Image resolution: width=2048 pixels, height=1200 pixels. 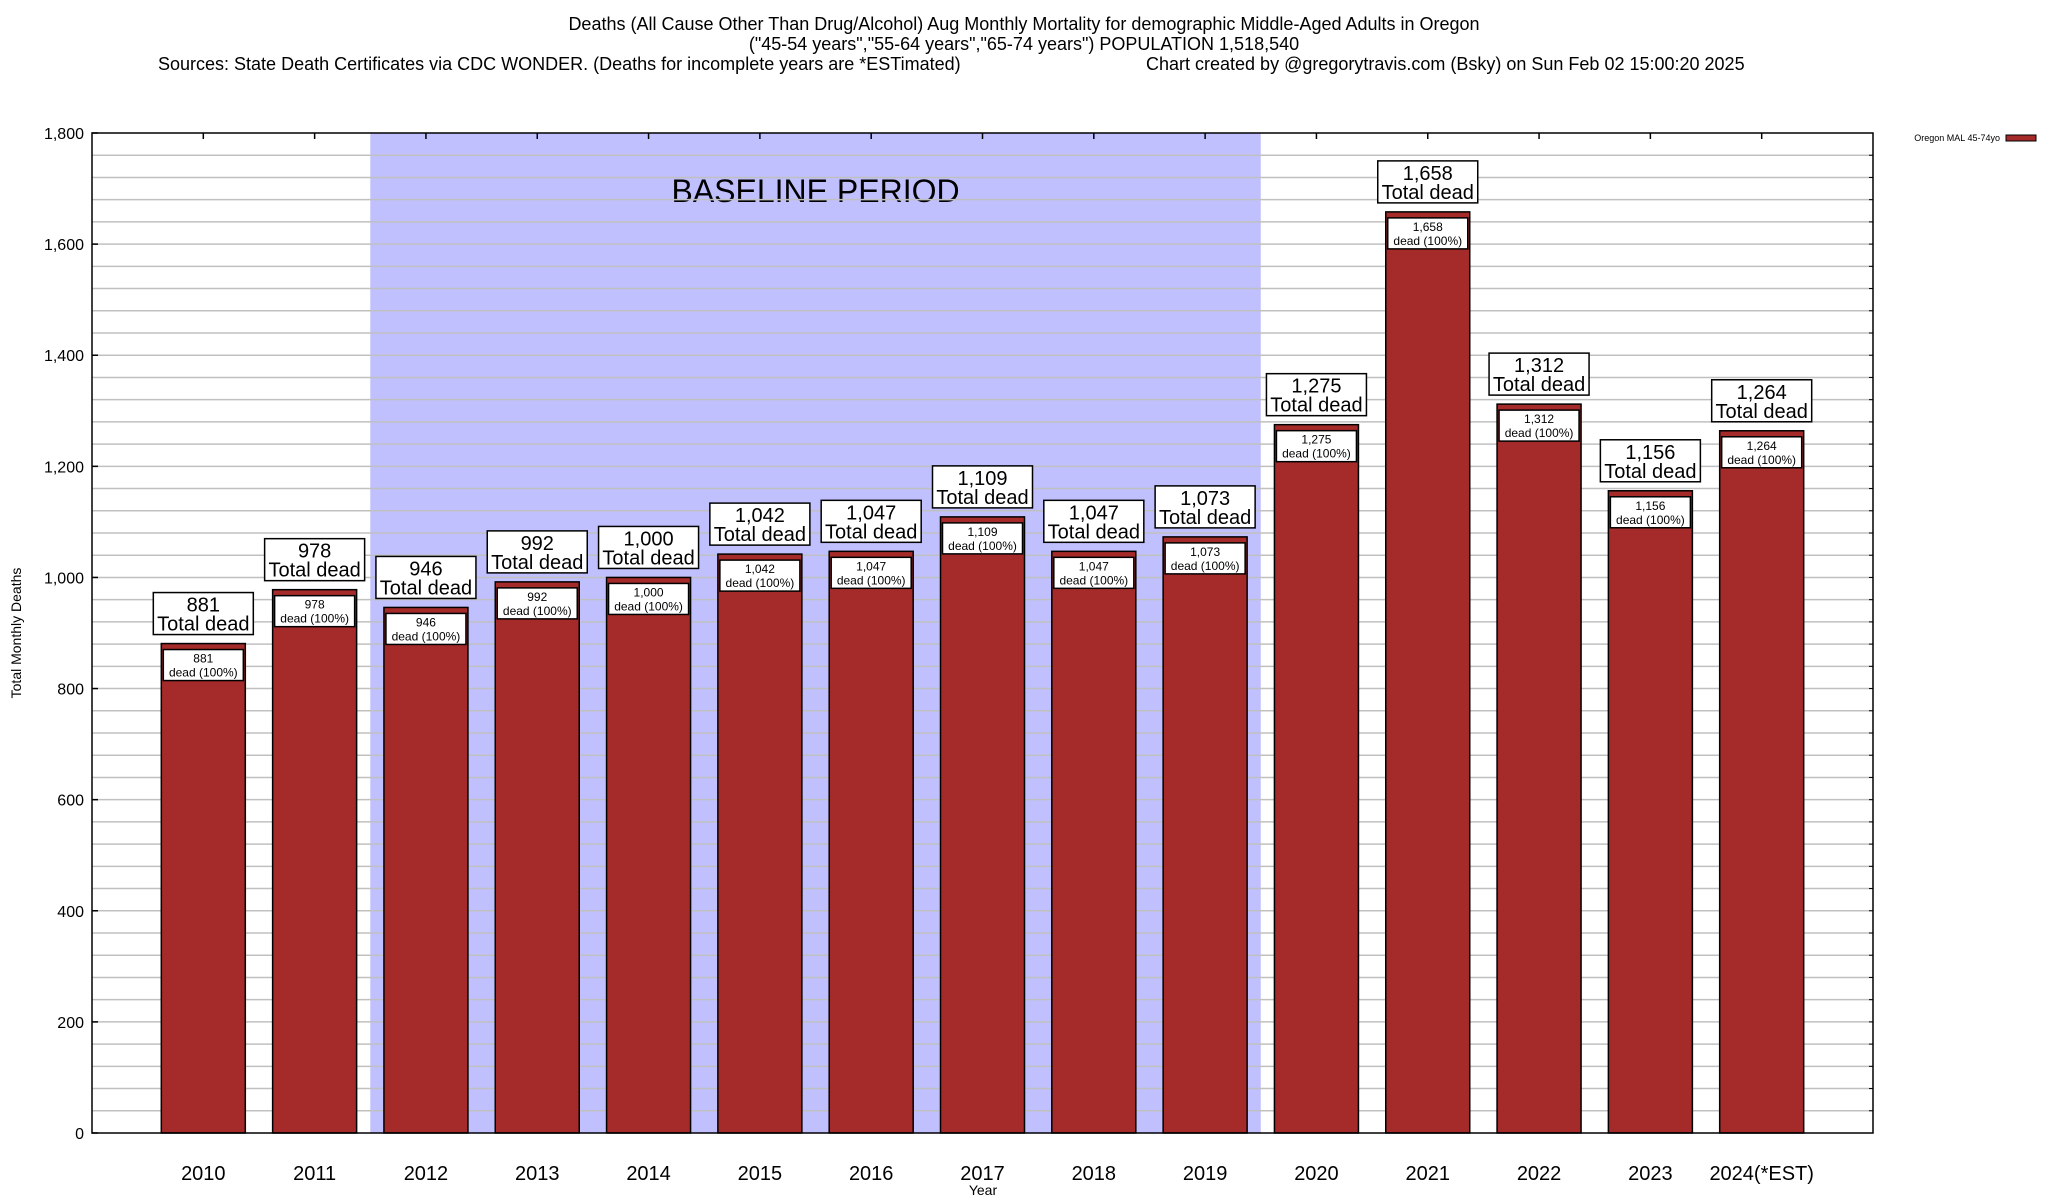 I want to click on inner-value-label: 881, so click(x=203, y=659).